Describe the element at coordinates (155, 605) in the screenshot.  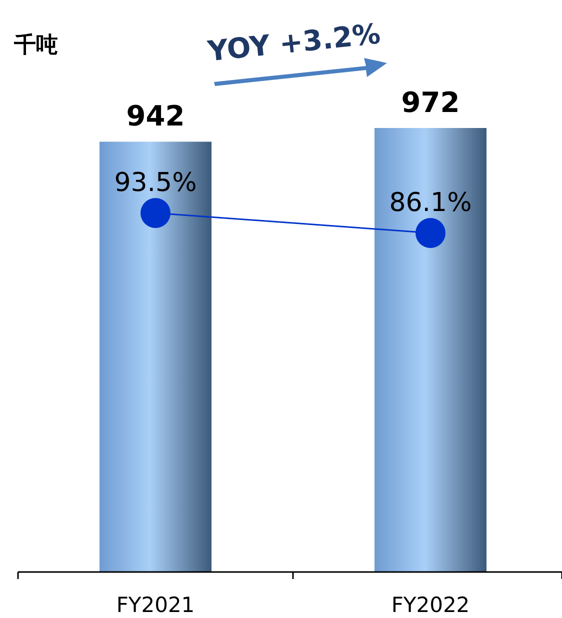
I see `x-tick-label: FY2021` at that location.